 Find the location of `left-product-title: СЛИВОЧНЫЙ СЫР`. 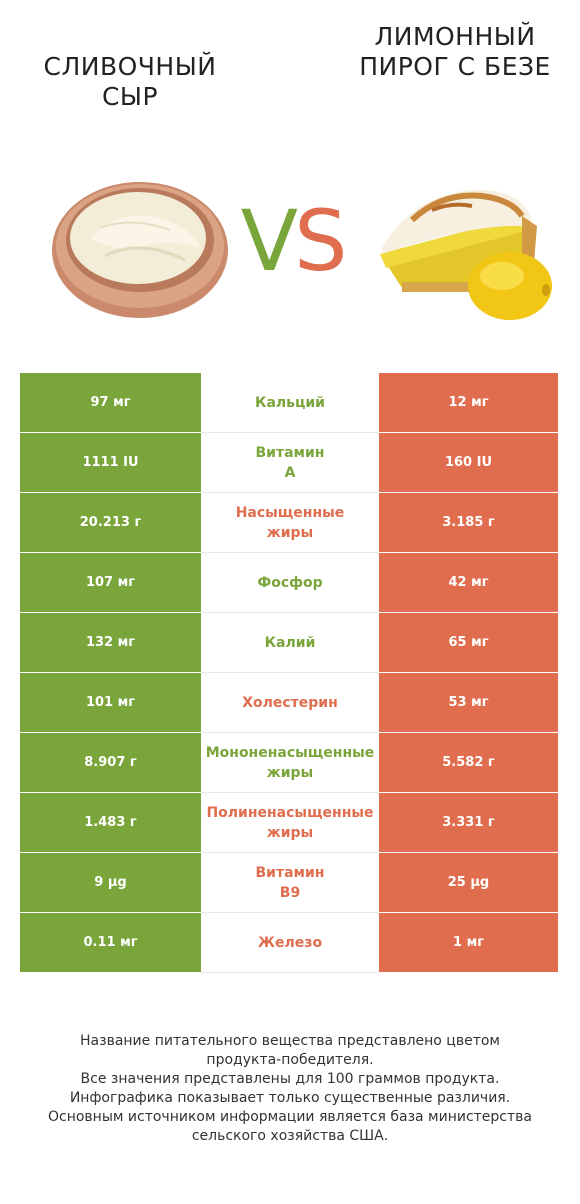

left-product-title: СЛИВОЧНЫЙ СЫР is located at coordinates (130, 81).